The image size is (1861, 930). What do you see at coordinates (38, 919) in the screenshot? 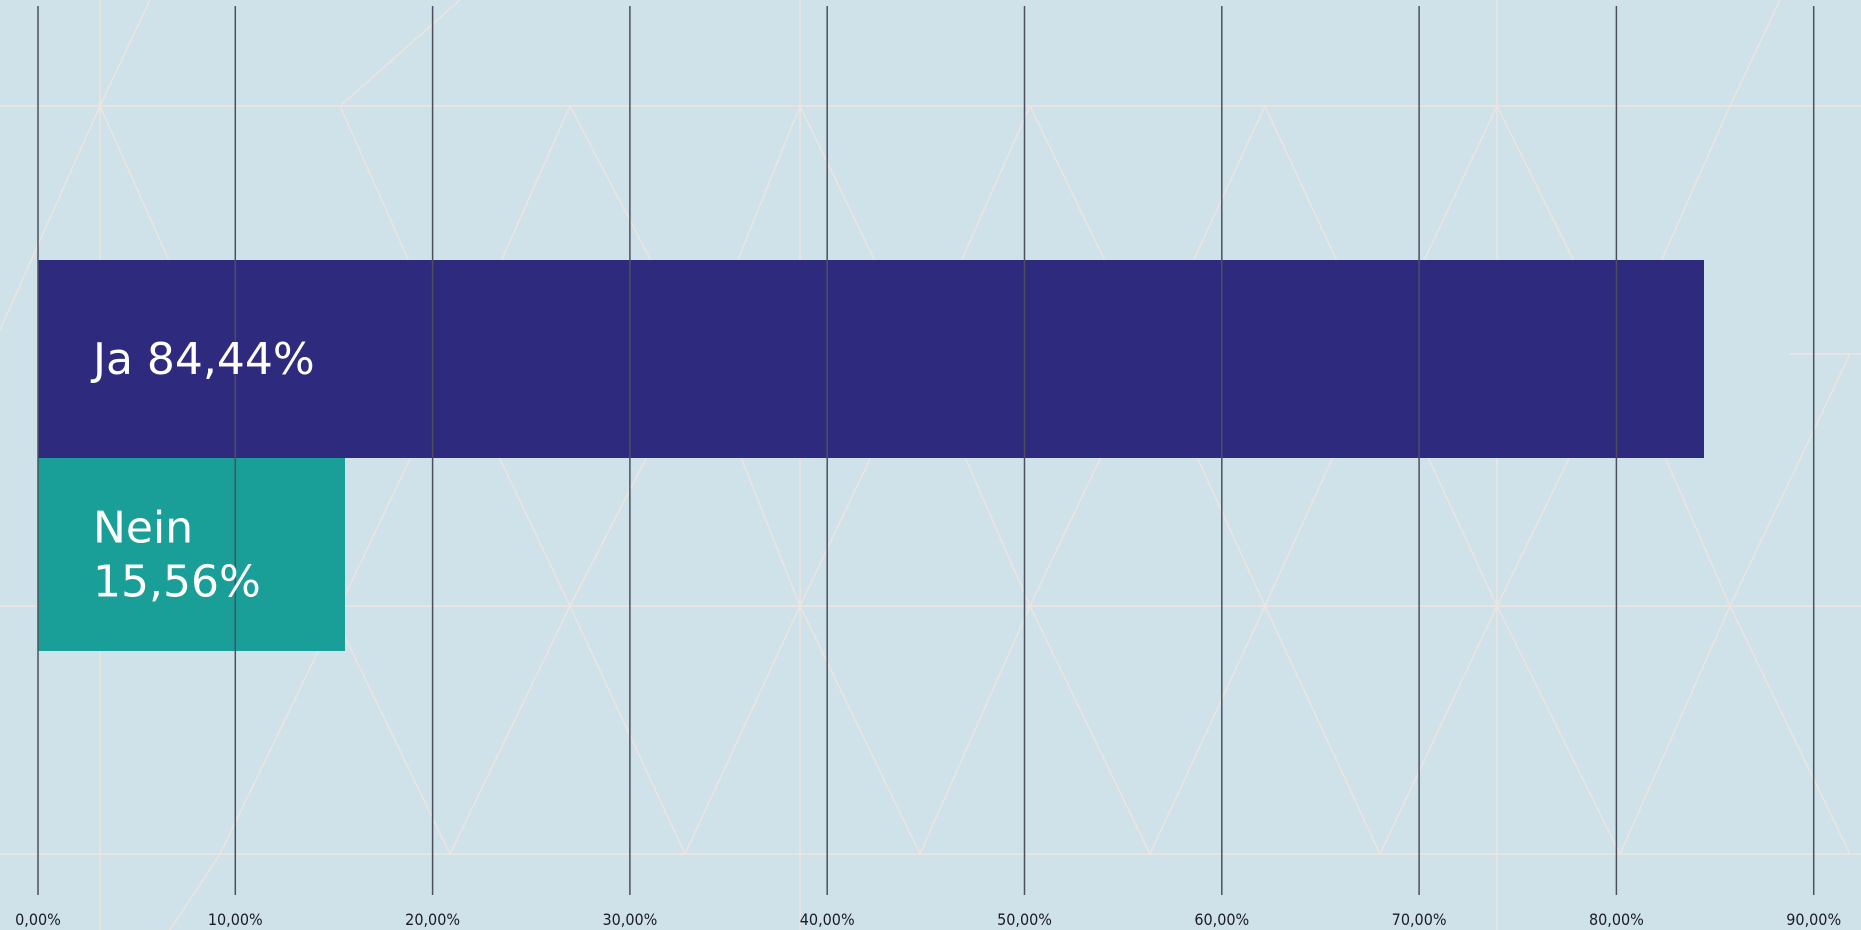
I see `x-tick-label-0: 0,00%` at bounding box center [38, 919].